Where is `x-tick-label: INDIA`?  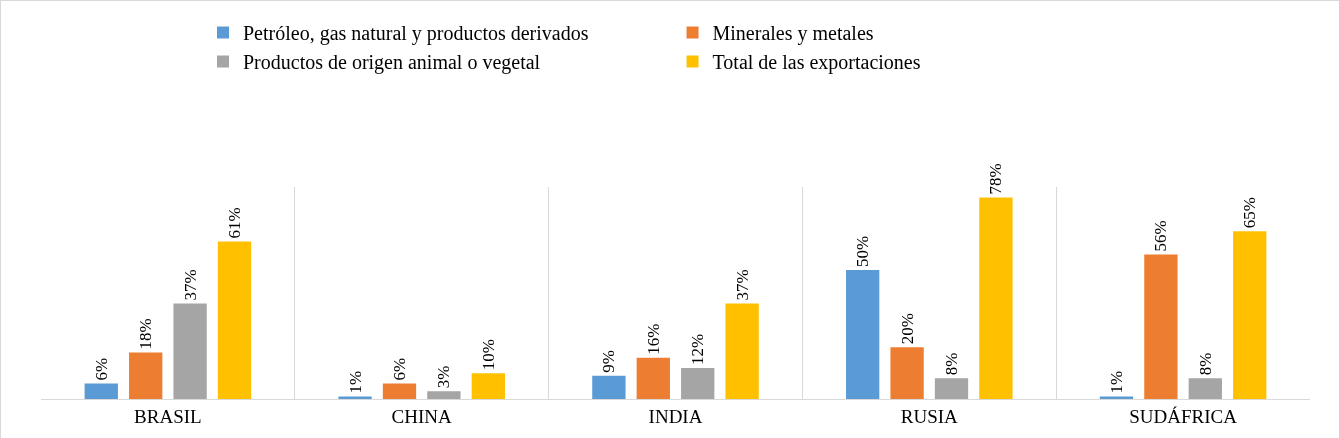
x-tick-label: INDIA is located at coordinates (675, 416).